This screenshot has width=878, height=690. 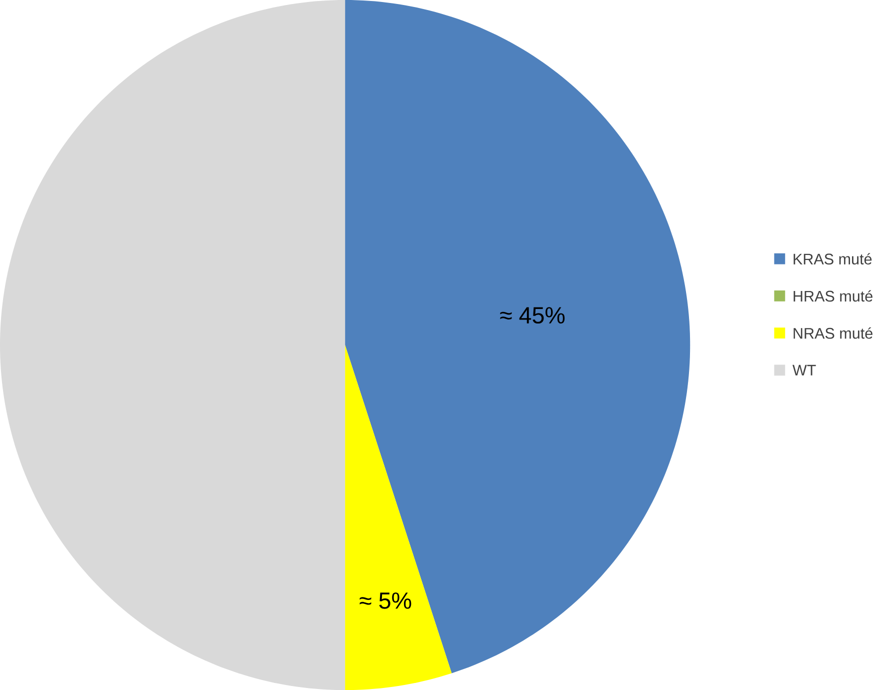 What do you see at coordinates (833, 333) in the screenshot?
I see `legend-label: NRAS muté` at bounding box center [833, 333].